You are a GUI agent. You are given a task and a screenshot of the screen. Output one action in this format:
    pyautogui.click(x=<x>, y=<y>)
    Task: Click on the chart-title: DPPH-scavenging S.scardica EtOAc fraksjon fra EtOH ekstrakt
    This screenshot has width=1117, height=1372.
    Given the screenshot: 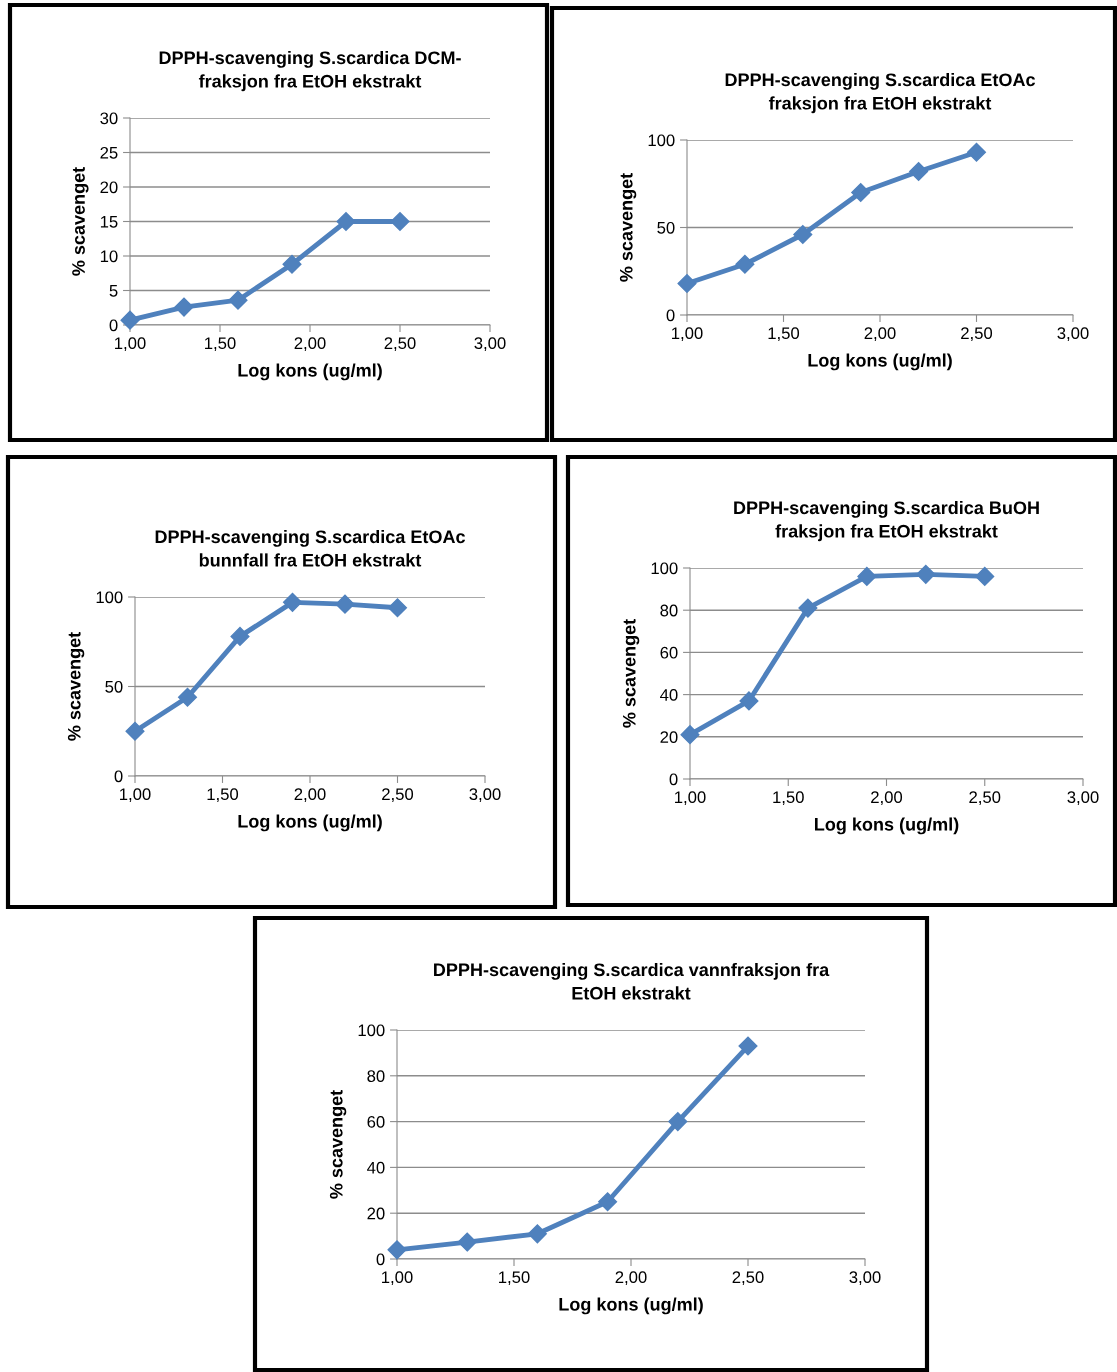 What is the action you would take?
    pyautogui.click(x=880, y=93)
    